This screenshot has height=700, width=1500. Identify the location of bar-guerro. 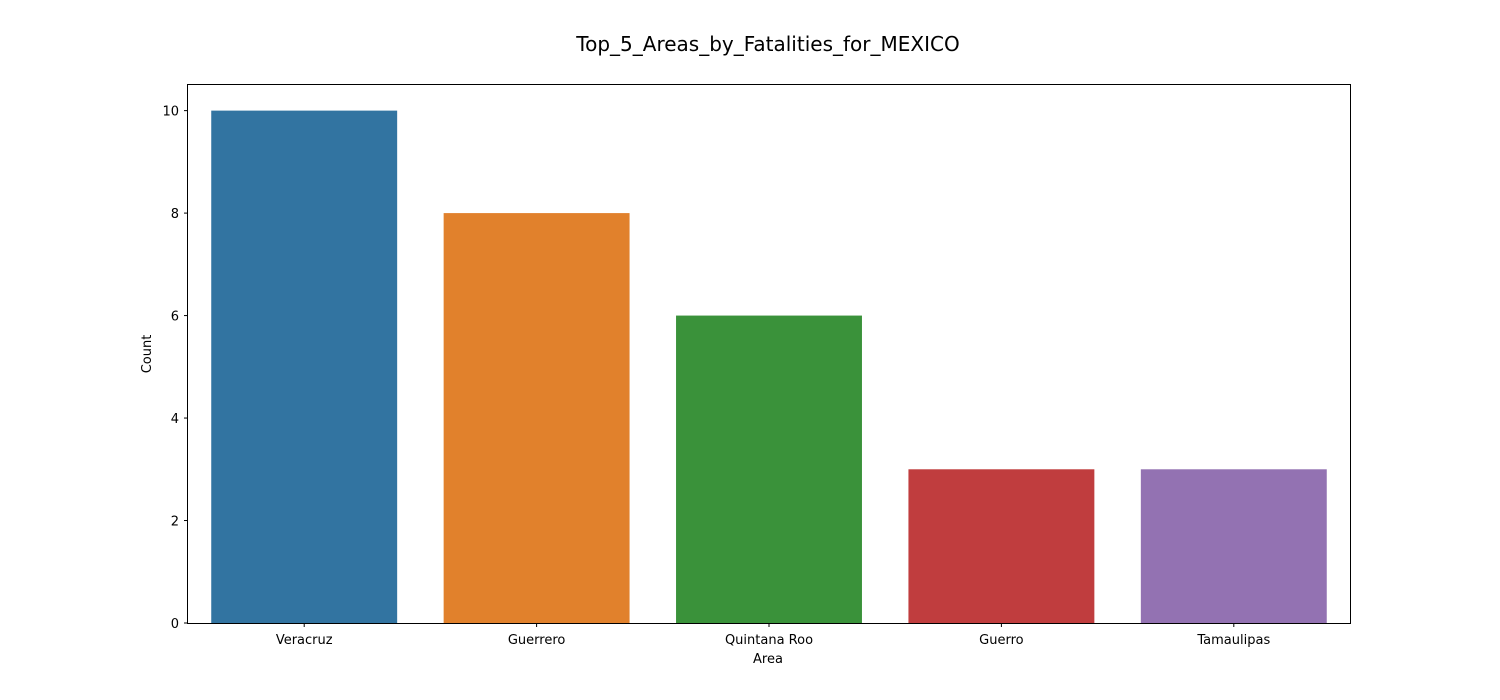
(1001, 546).